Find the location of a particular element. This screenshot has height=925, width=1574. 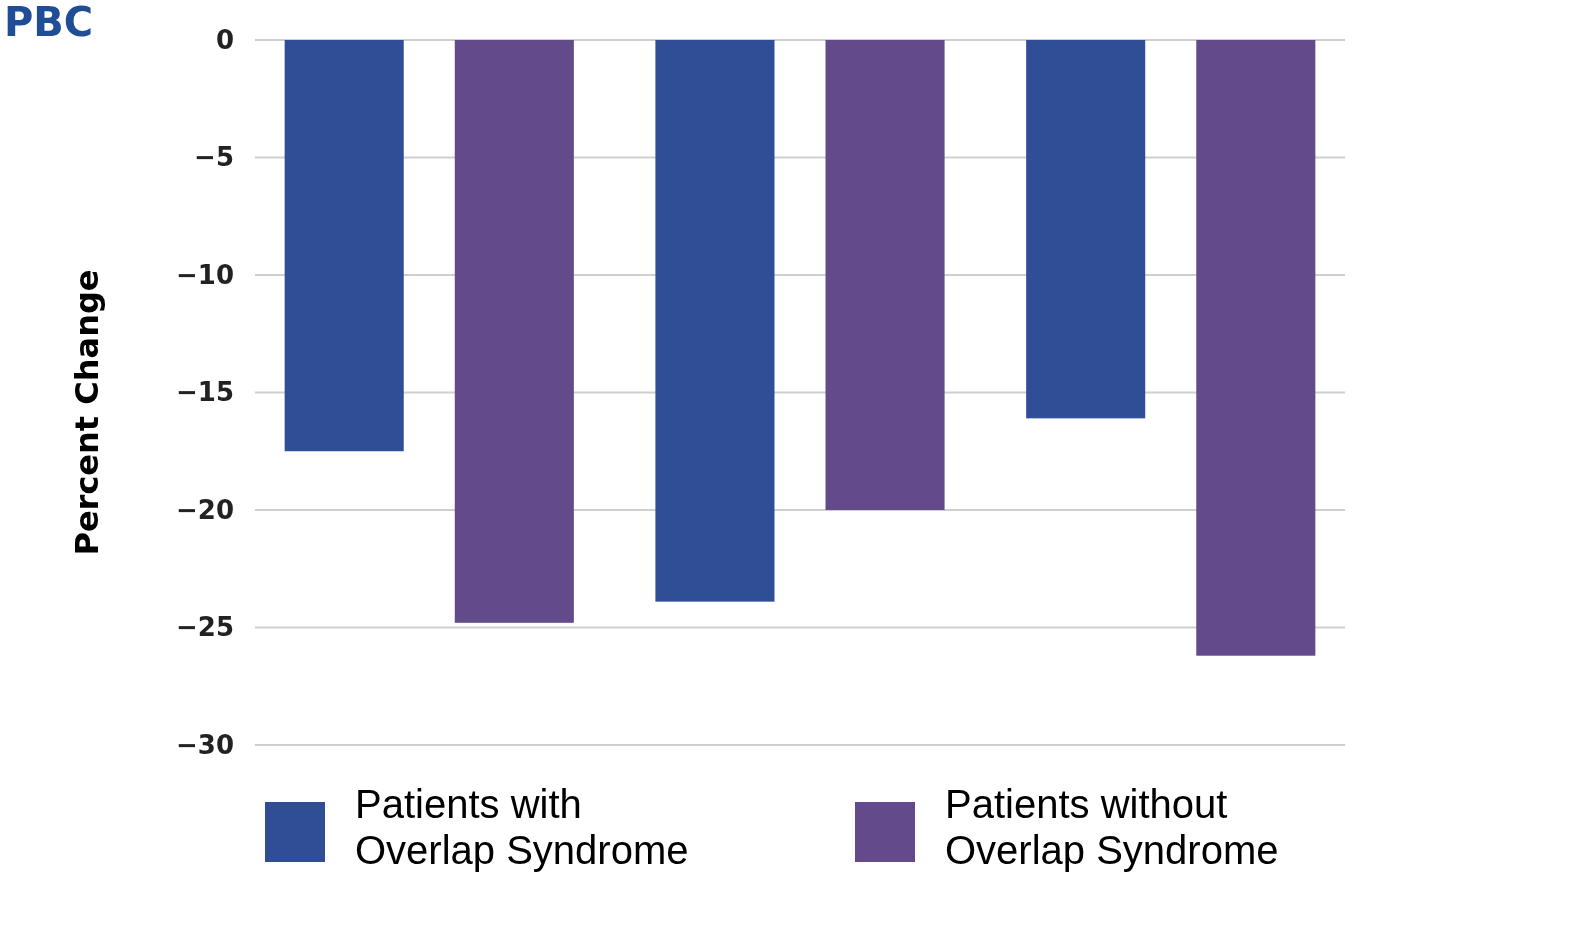

chart-title: PBC is located at coordinates (49, 22).